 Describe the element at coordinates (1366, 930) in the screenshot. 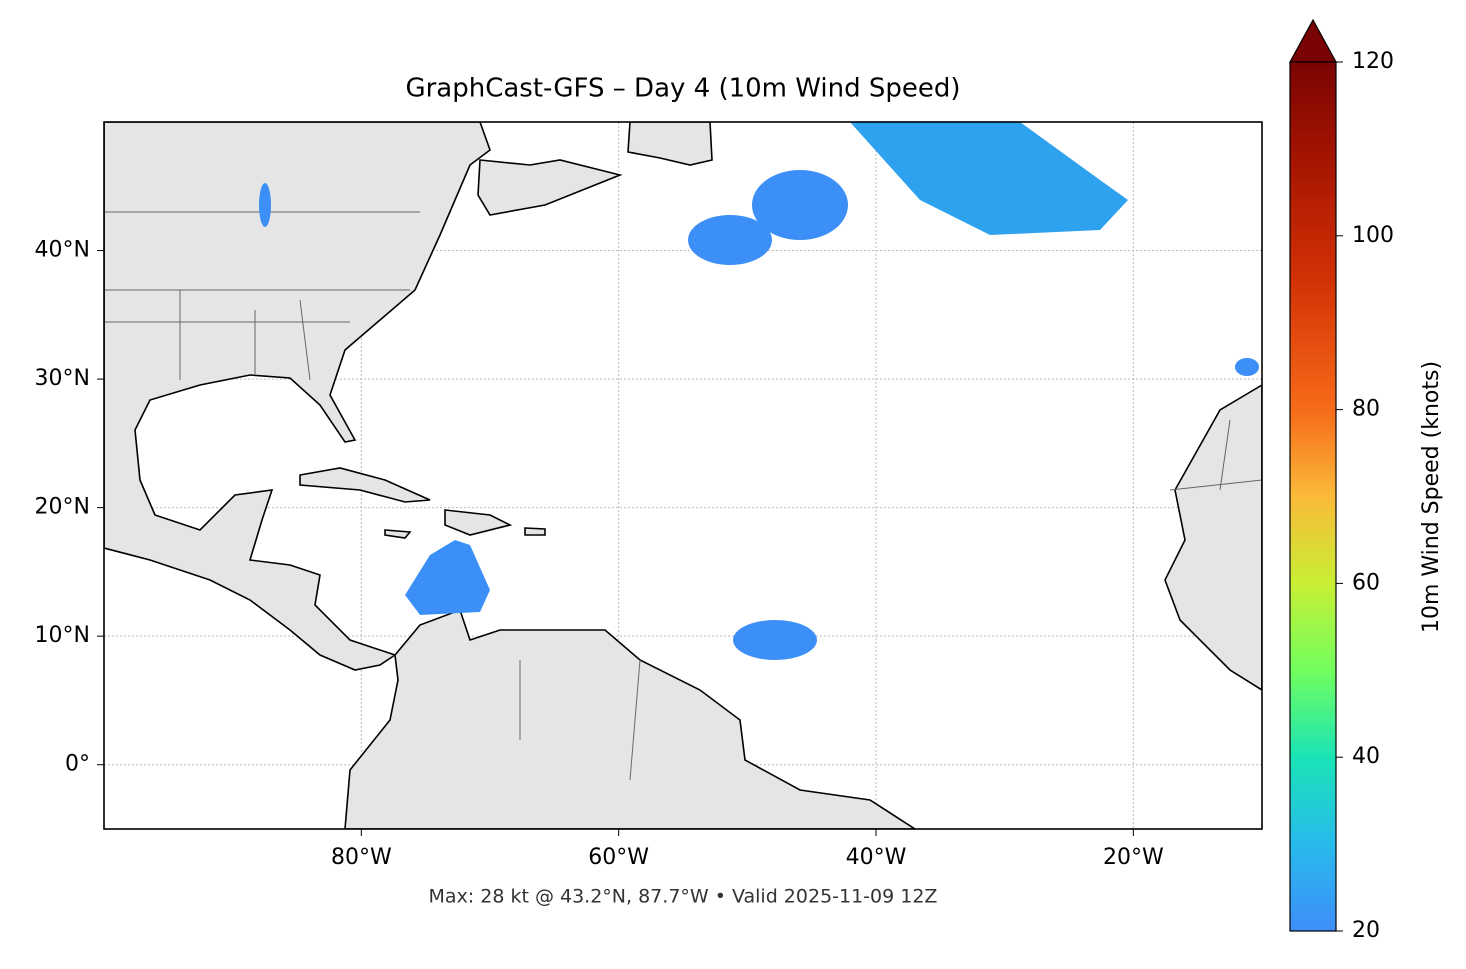

I see `colorbar-tick-label: 20` at that location.